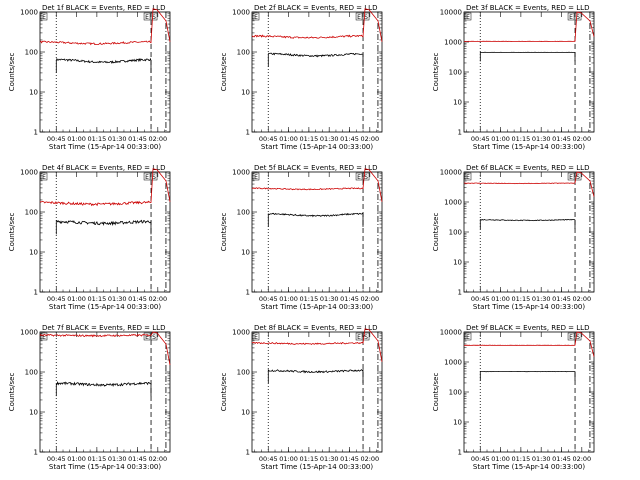  Describe the element at coordinates (103, 168) in the screenshot. I see `panel-title: Det 4f BLACK = Events, RED = LLD` at that location.